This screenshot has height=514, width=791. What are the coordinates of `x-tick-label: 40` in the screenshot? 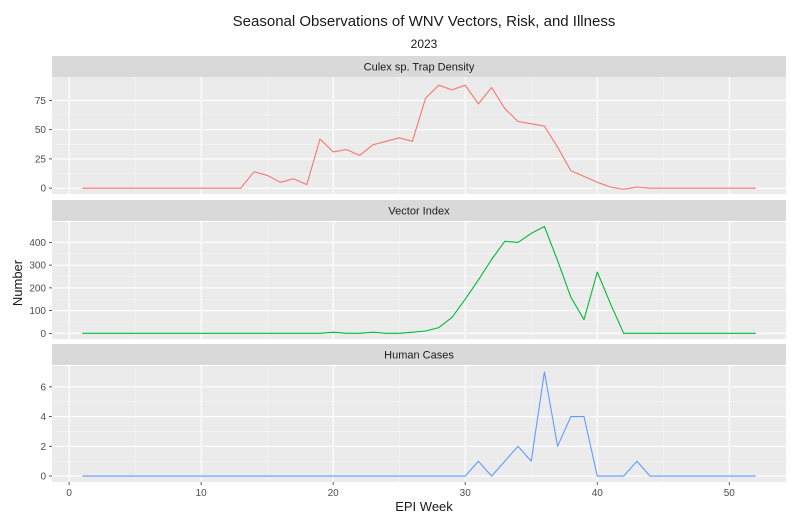 It's located at (598, 493).